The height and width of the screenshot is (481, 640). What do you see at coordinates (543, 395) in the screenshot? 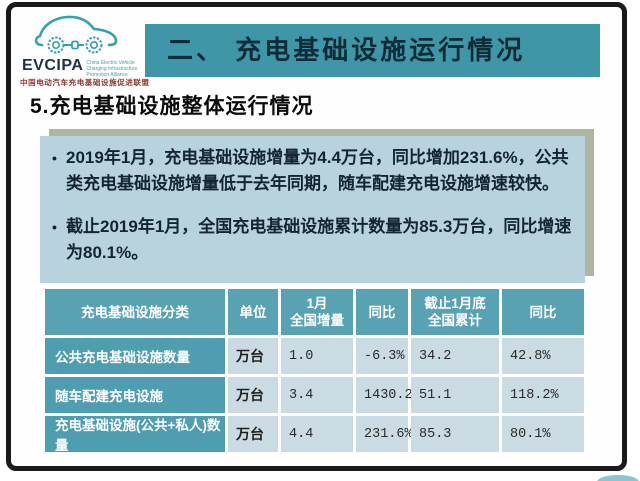
I see `row-yoy-2: 118.2%` at bounding box center [543, 395].